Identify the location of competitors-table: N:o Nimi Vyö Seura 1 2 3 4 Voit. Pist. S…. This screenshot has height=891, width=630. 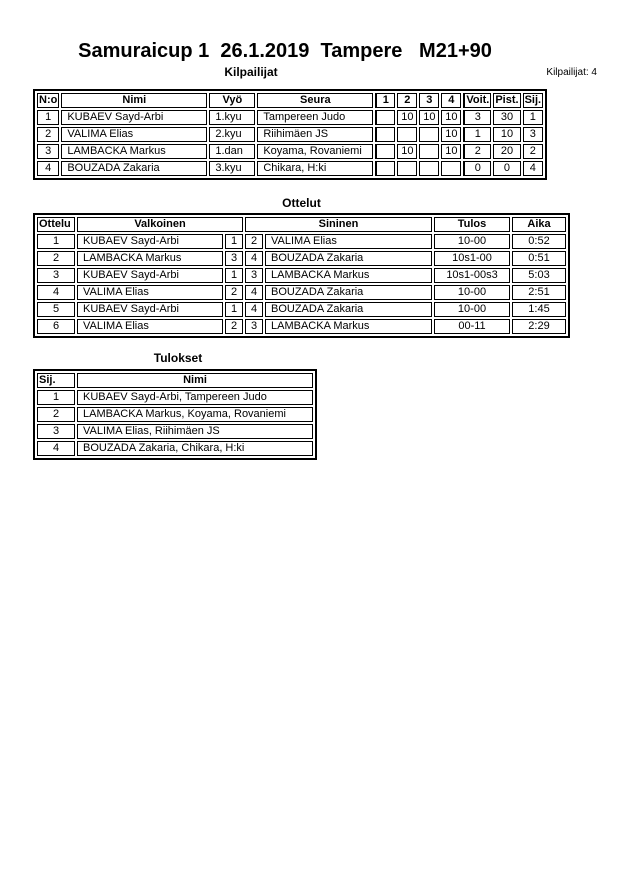
(290, 134).